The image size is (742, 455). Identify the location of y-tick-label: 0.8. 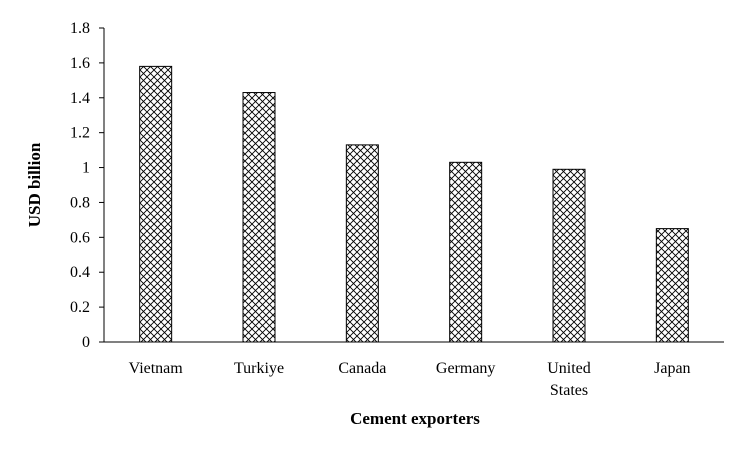
(80, 202).